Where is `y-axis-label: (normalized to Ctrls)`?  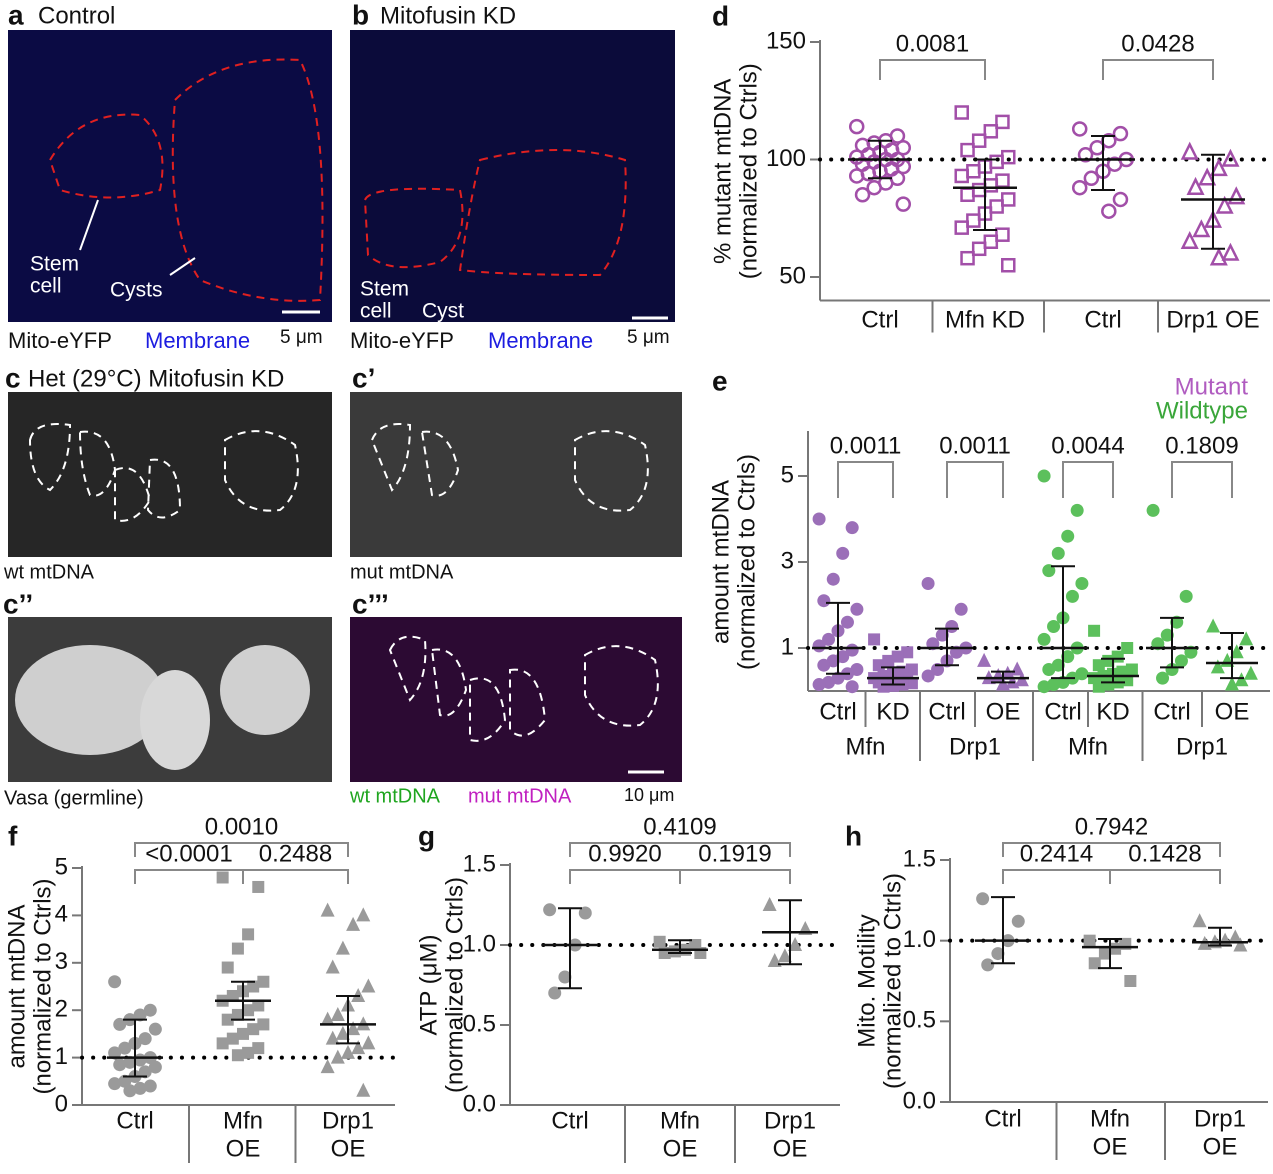
y-axis-label: (normalized to Ctrls) is located at coordinates (748, 171).